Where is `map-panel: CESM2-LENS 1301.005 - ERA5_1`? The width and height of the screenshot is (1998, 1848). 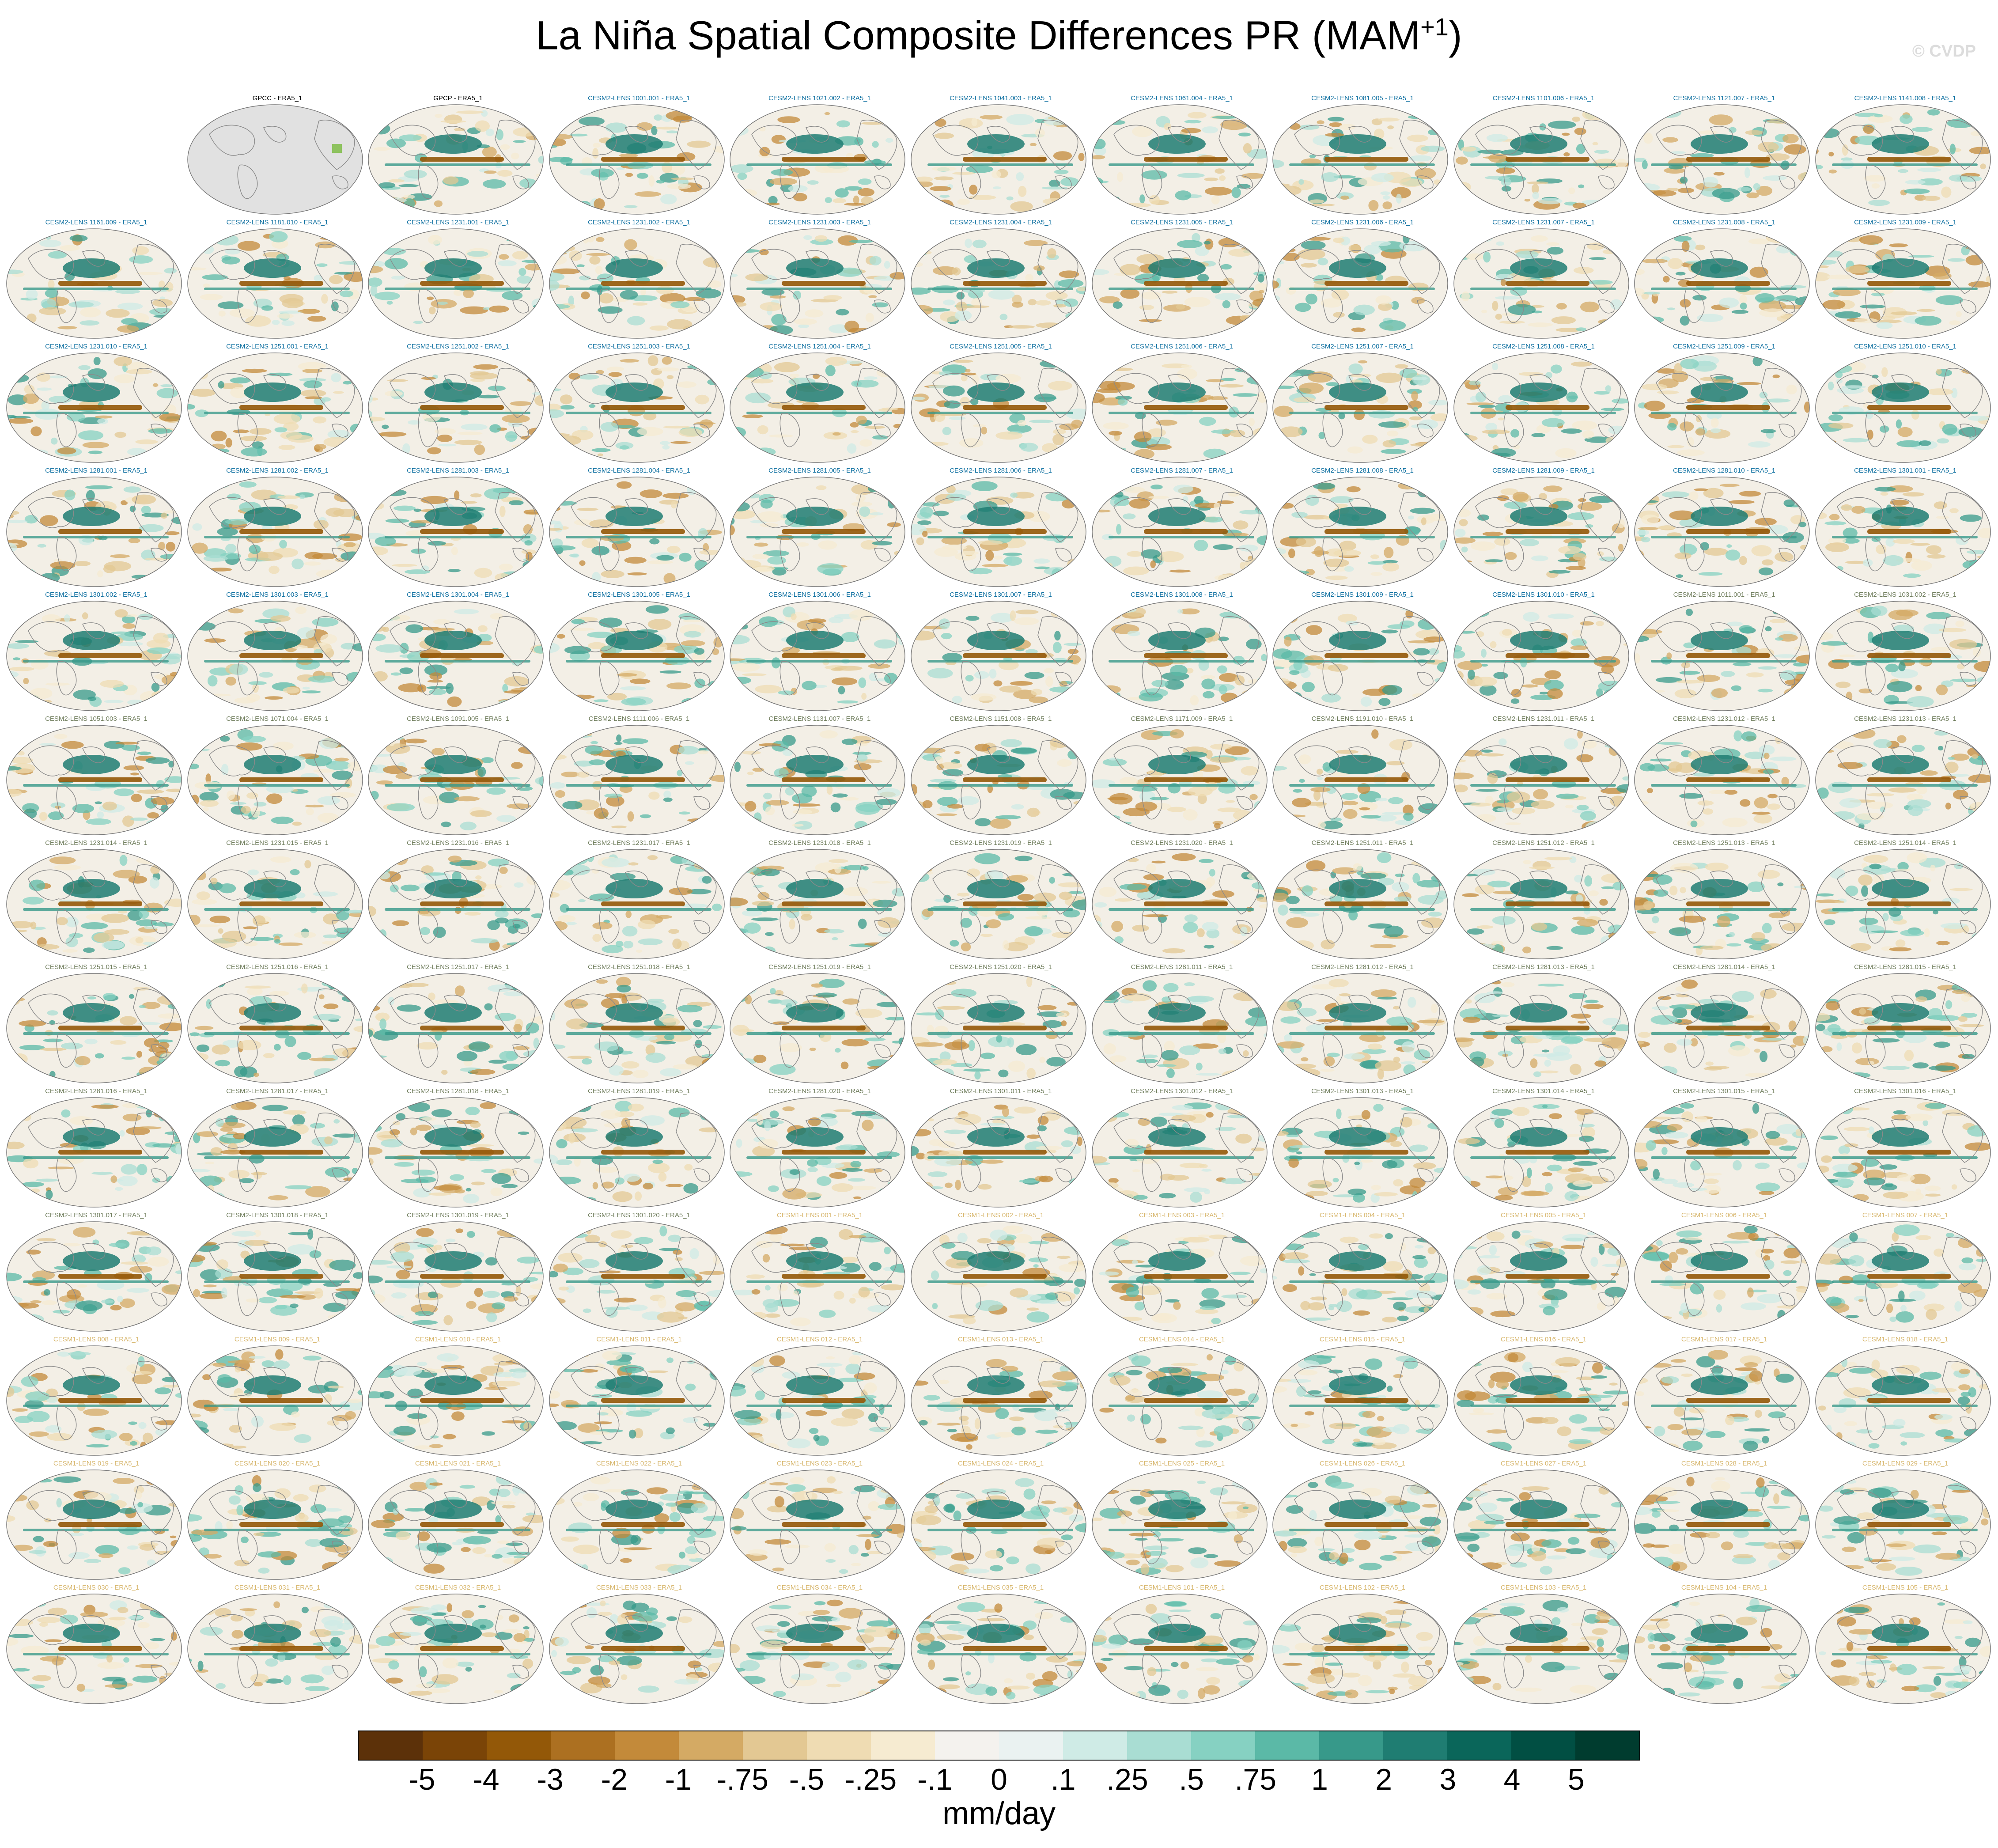 map-panel: CESM2-LENS 1301.005 - ERA5_1 is located at coordinates (639, 653).